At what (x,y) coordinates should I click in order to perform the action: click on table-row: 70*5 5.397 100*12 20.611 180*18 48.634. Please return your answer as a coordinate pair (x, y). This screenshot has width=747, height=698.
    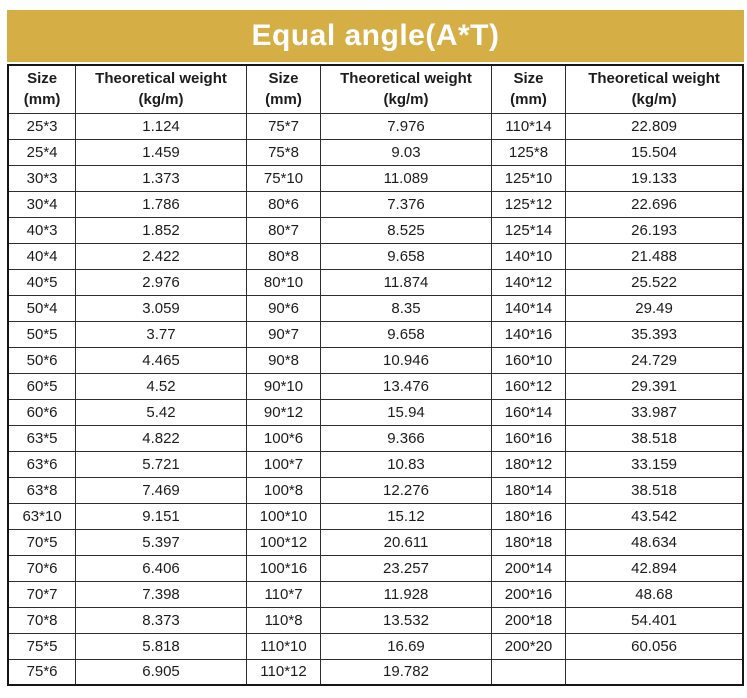
    Looking at the image, I should click on (375, 542).